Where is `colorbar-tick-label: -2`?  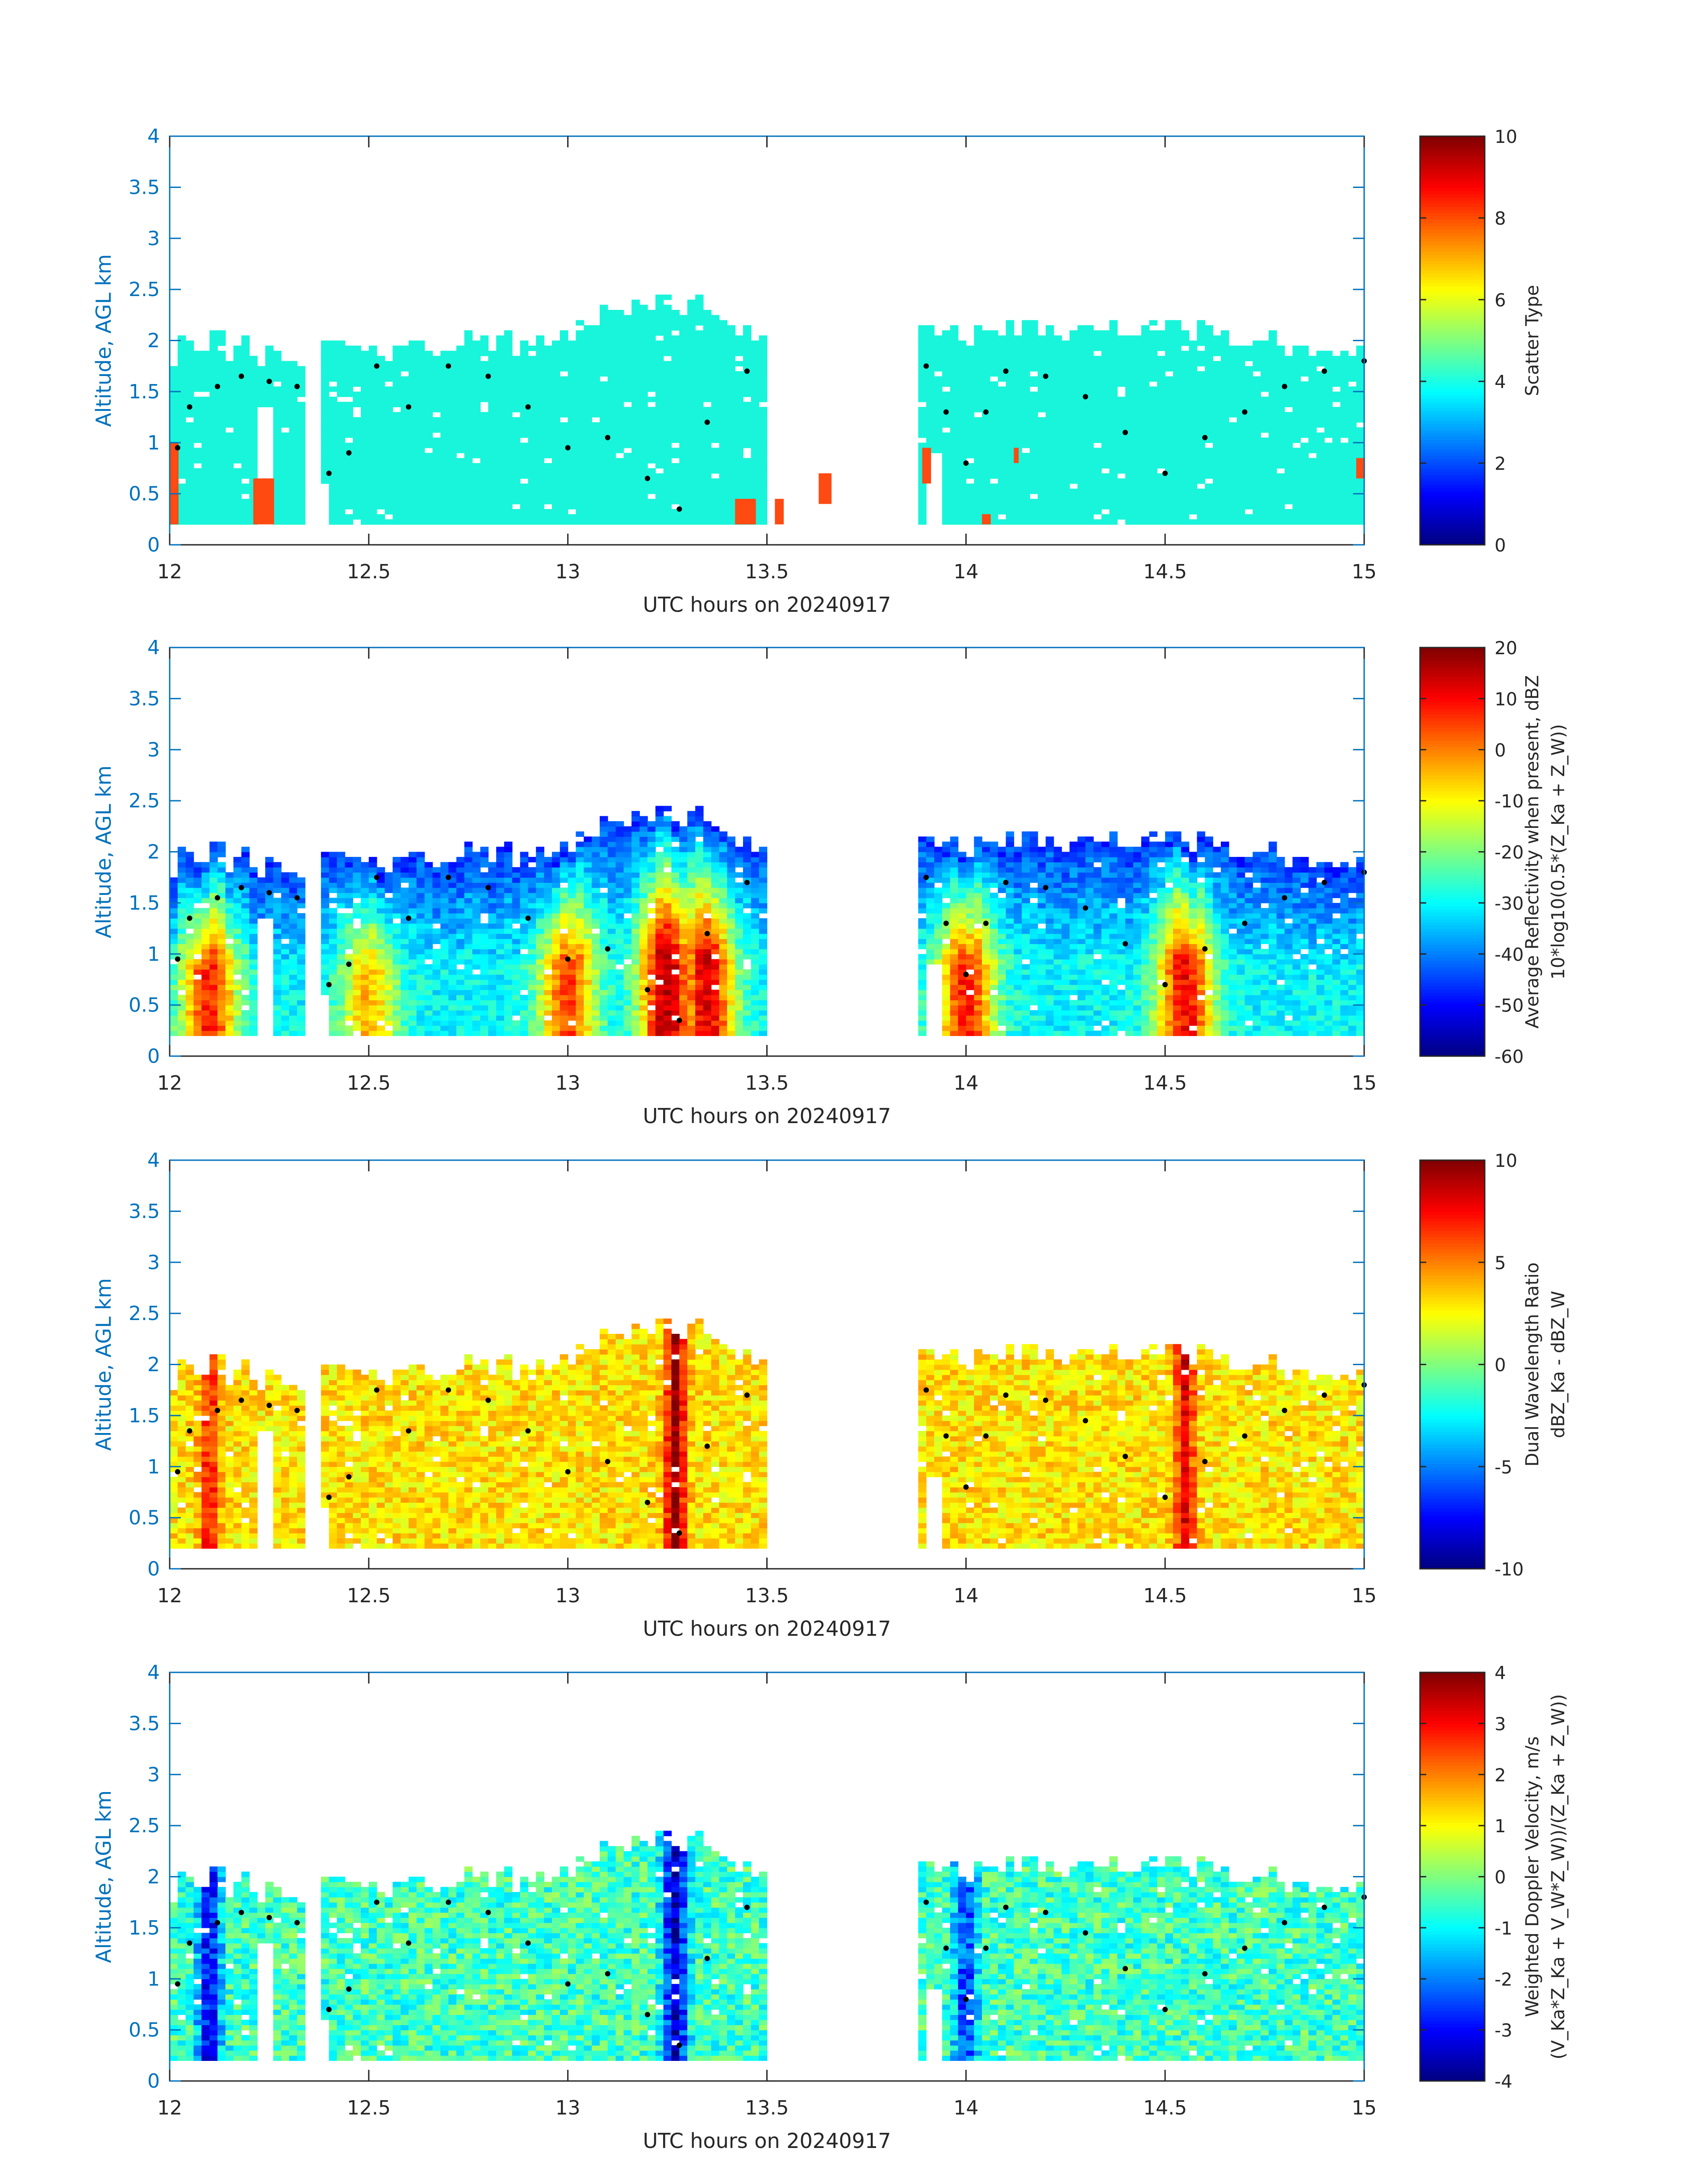 colorbar-tick-label: -2 is located at coordinates (1503, 1979).